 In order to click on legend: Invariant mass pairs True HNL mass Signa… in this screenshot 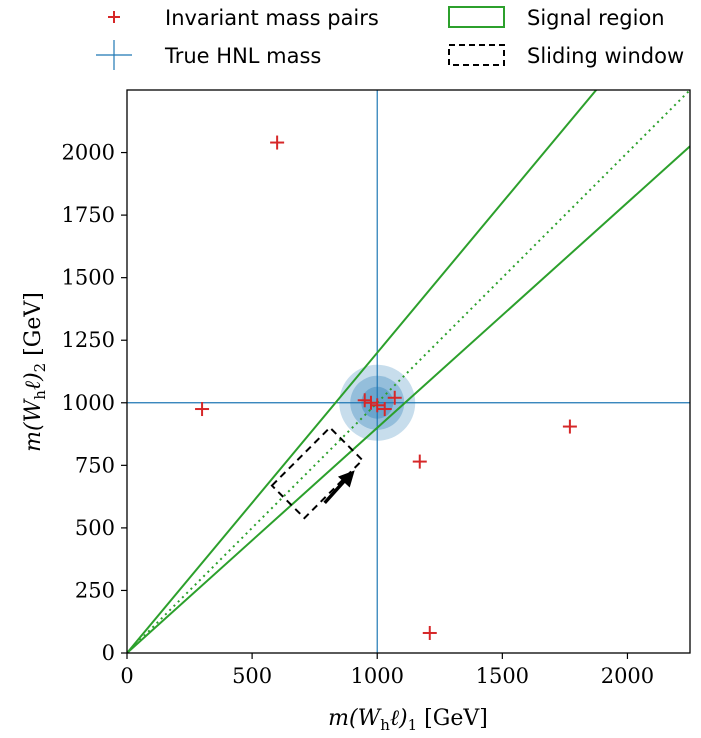, I will do `click(390, 38)`.